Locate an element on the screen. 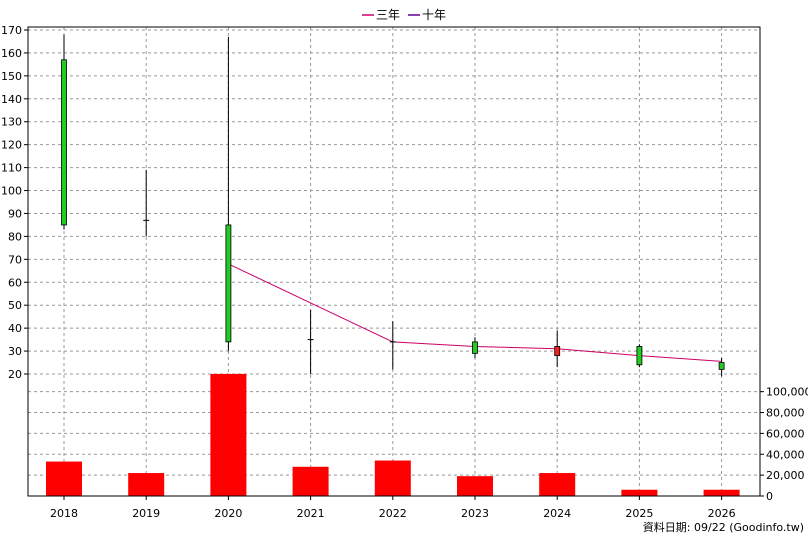 This screenshot has width=808, height=540. price-tick-label: 110 is located at coordinates (11, 168).